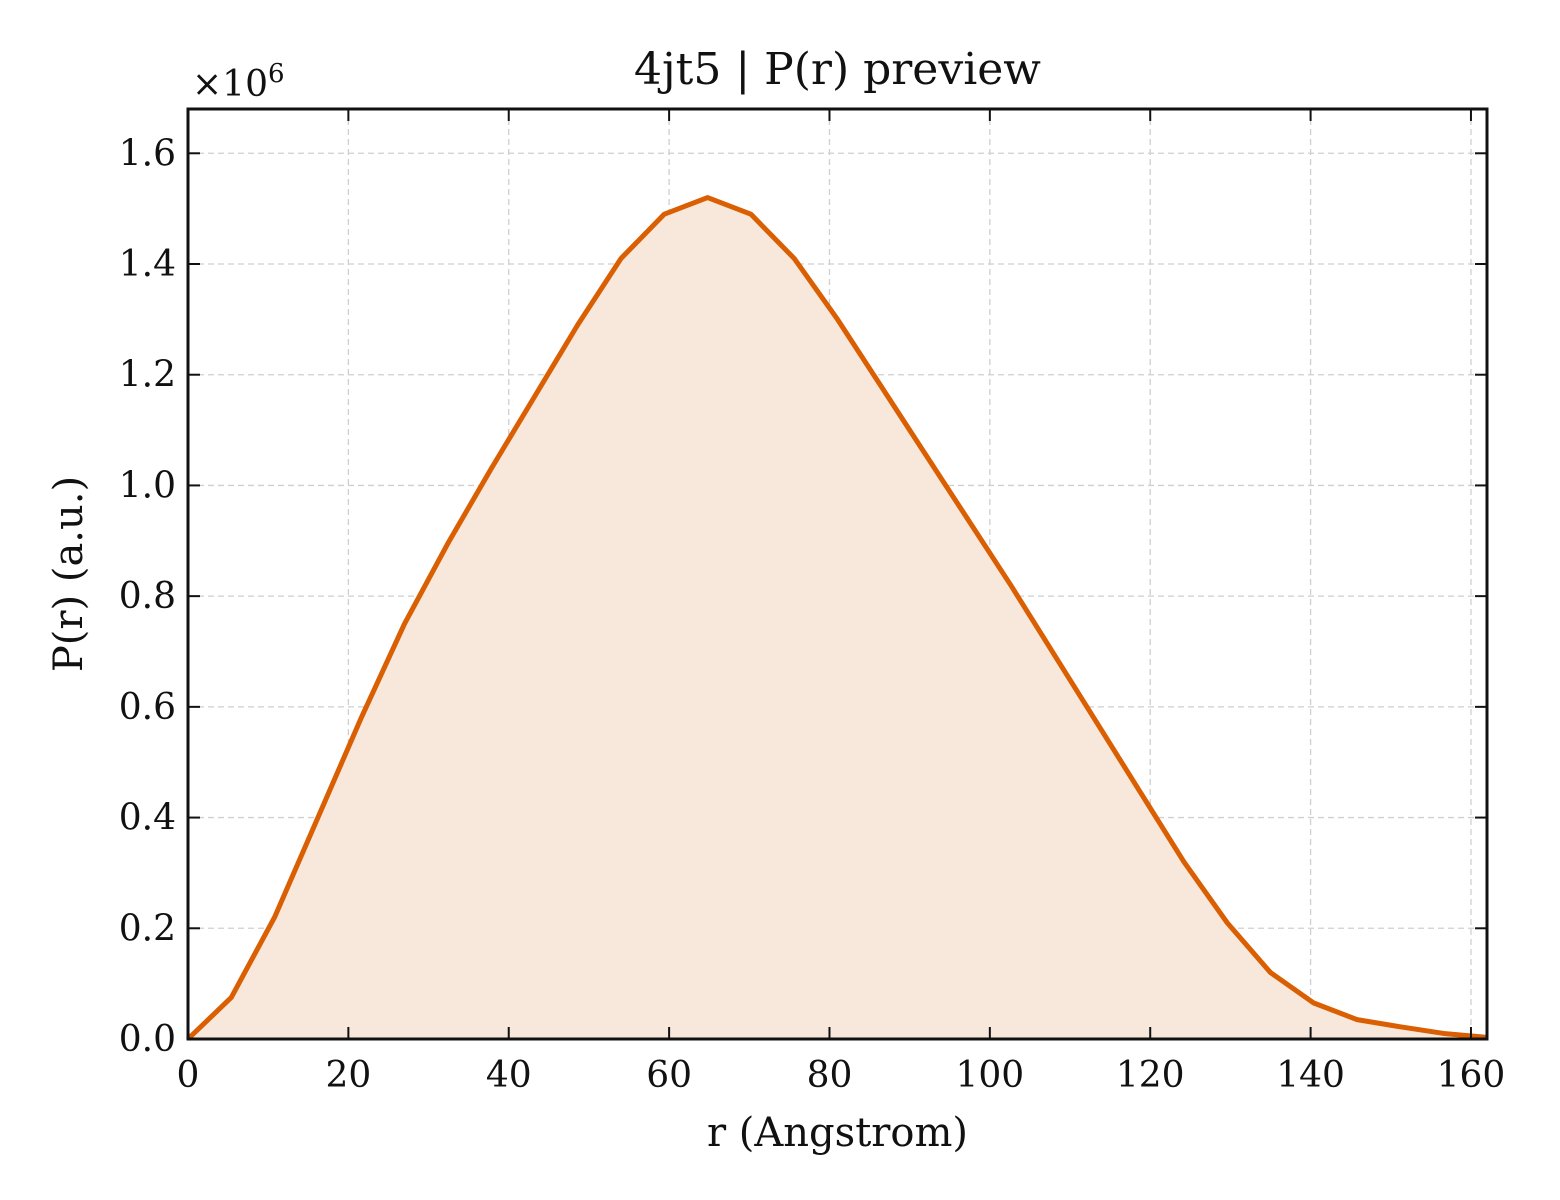  What do you see at coordinates (989, 1075) in the screenshot?
I see `x-tick-label: 100` at bounding box center [989, 1075].